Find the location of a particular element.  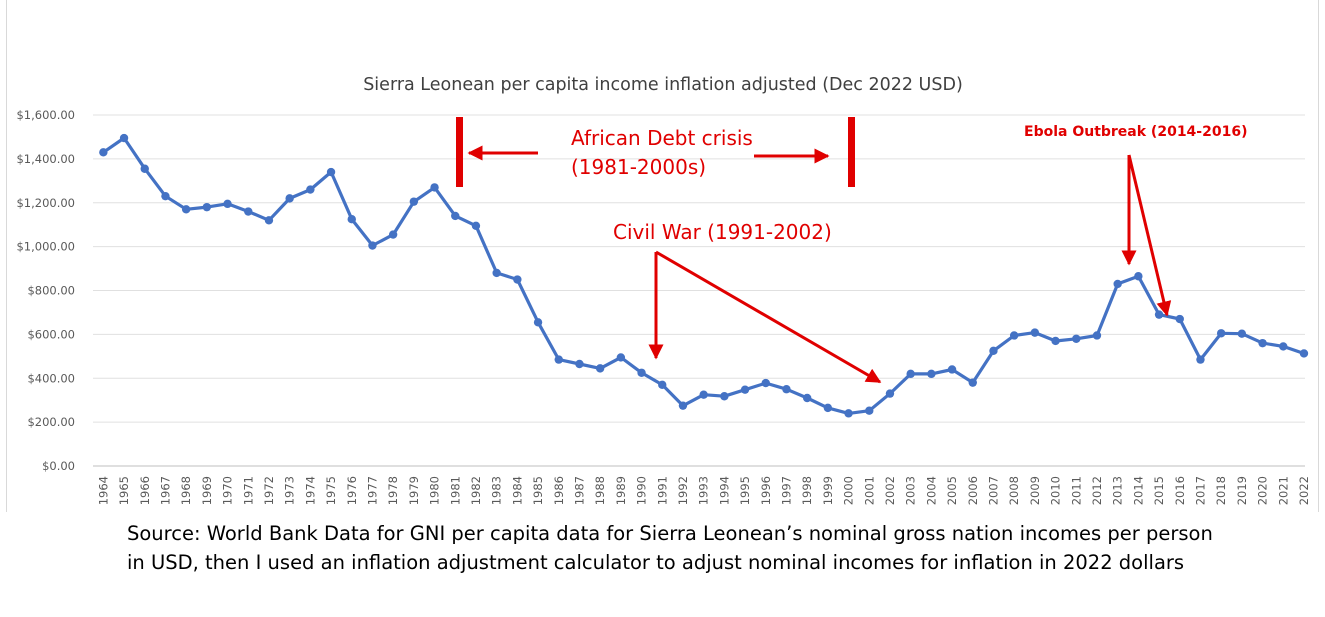

x-tick-label: 2011 is located at coordinates (1076, 490).